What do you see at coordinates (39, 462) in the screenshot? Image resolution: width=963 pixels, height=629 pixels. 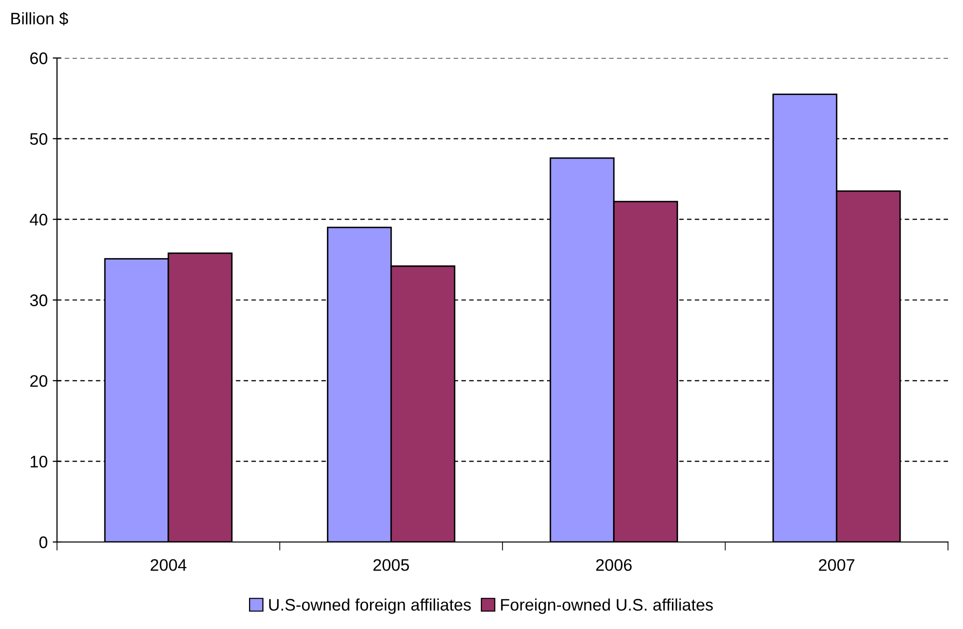 I see `y-tick-label: 10` at bounding box center [39, 462].